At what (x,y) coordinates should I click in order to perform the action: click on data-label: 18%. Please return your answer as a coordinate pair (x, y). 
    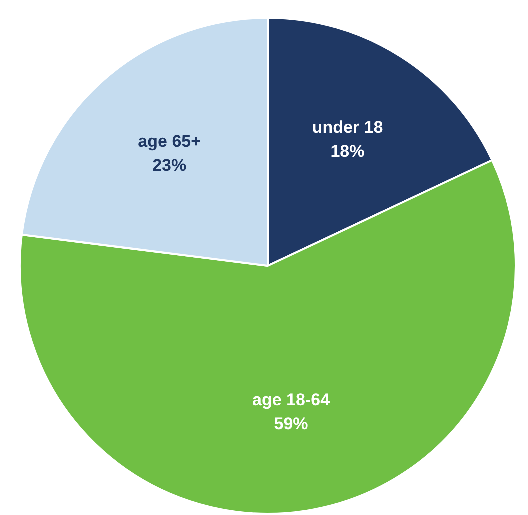
    Looking at the image, I should click on (347, 152).